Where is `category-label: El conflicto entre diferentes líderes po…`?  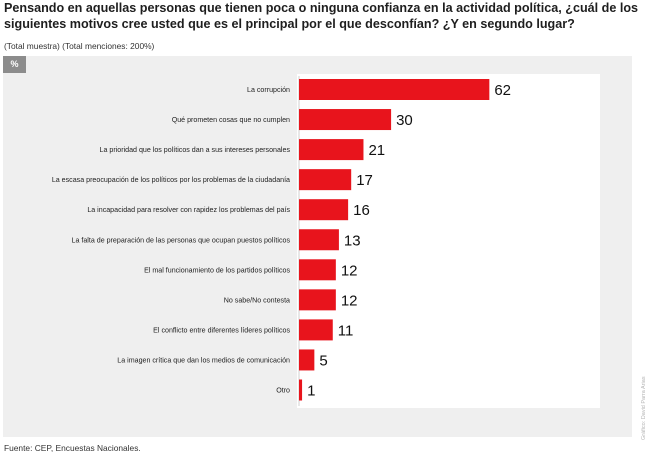
category-label: El conflicto entre diferentes líderes po… is located at coordinates (221, 330).